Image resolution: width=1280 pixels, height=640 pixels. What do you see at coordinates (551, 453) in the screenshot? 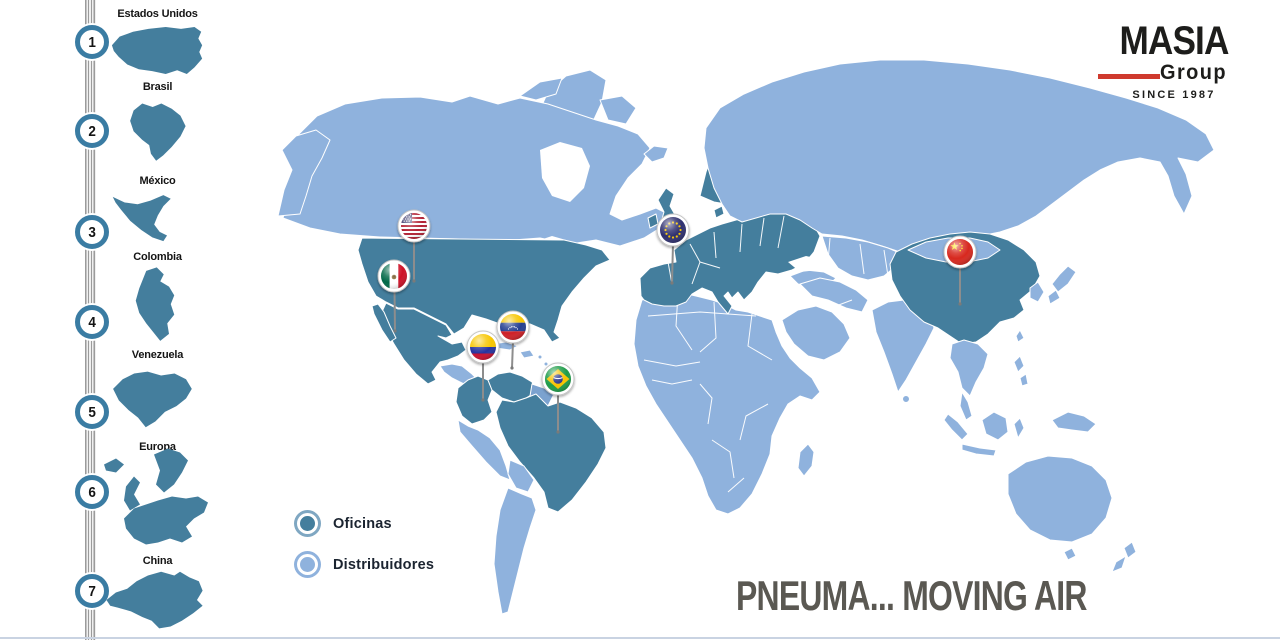
I see `brazil-shape` at bounding box center [551, 453].